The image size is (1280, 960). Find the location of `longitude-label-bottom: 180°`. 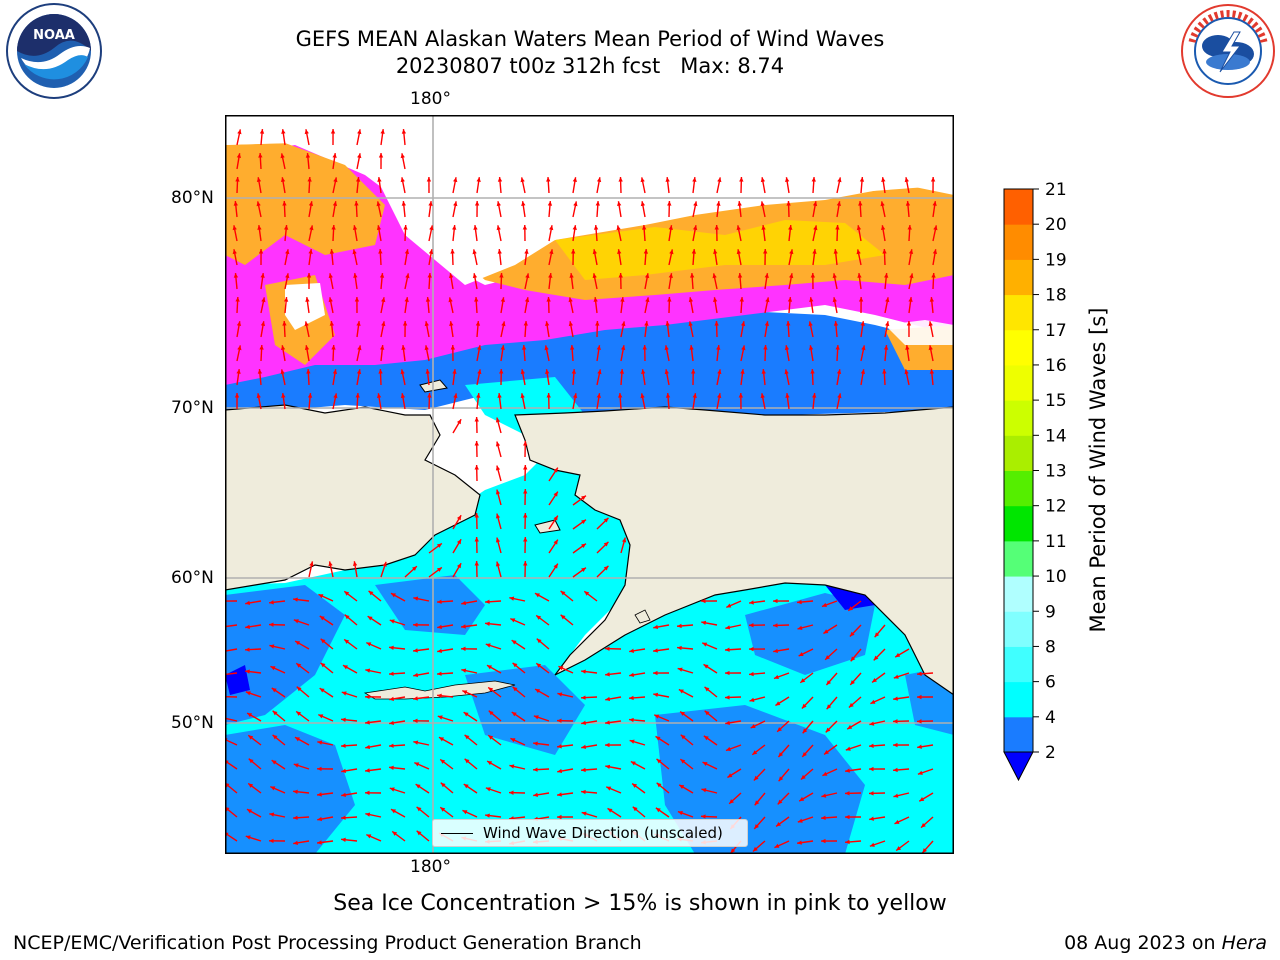

longitude-label-bottom: 180° is located at coordinates (430, 867).